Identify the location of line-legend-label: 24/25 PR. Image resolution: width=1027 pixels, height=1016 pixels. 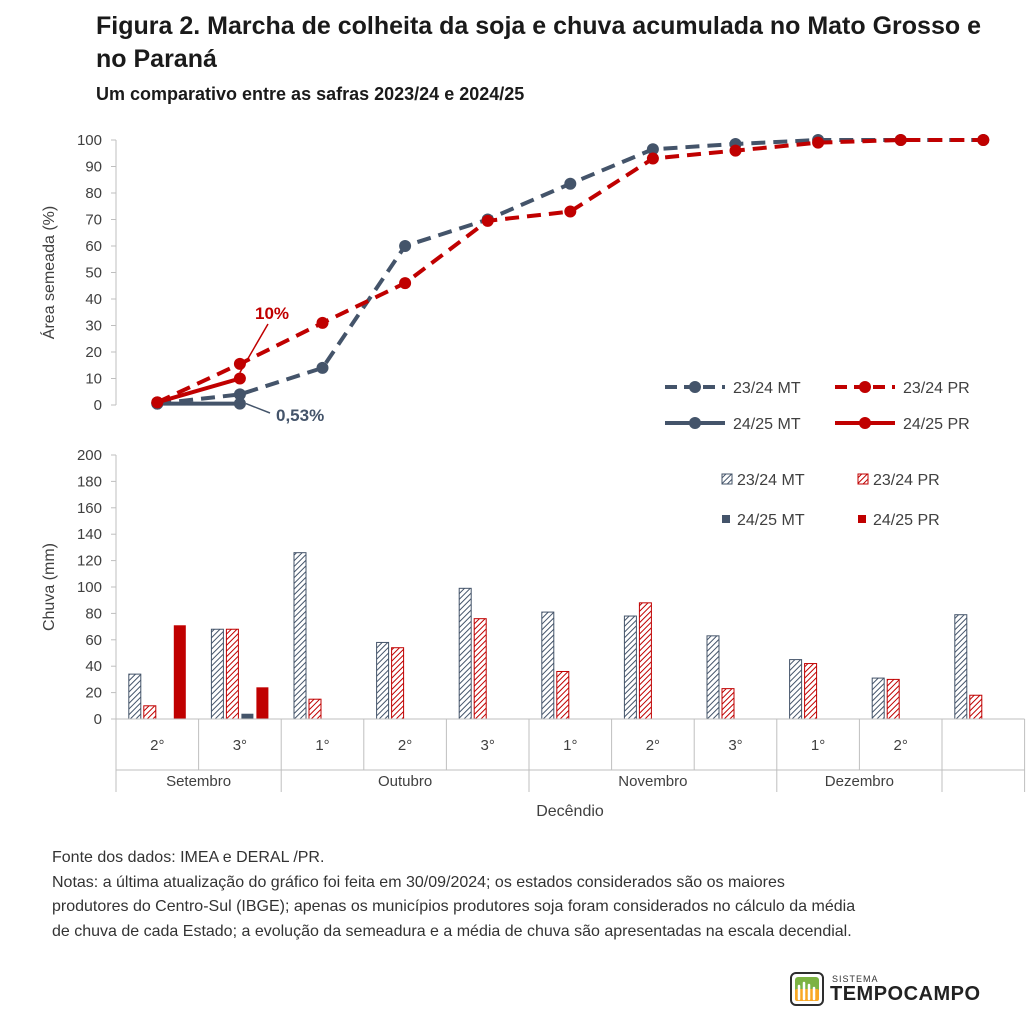
(936, 424).